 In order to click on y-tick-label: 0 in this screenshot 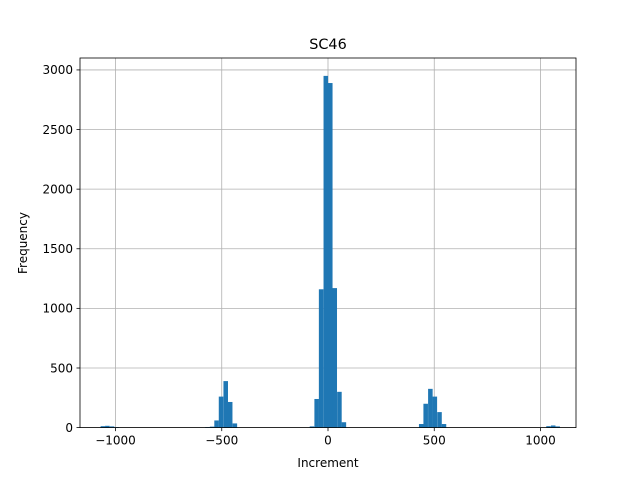, I will do `click(69, 428)`.